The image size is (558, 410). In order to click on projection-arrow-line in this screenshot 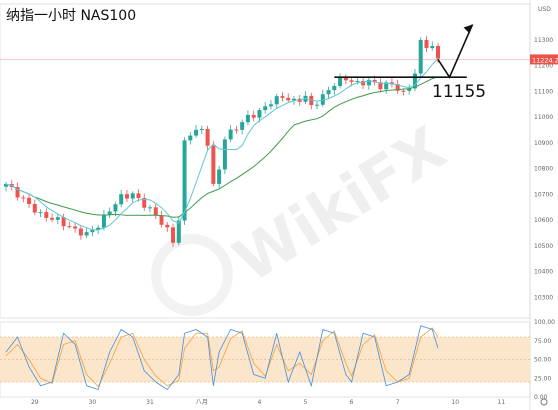, I will do `click(455, 51)`.